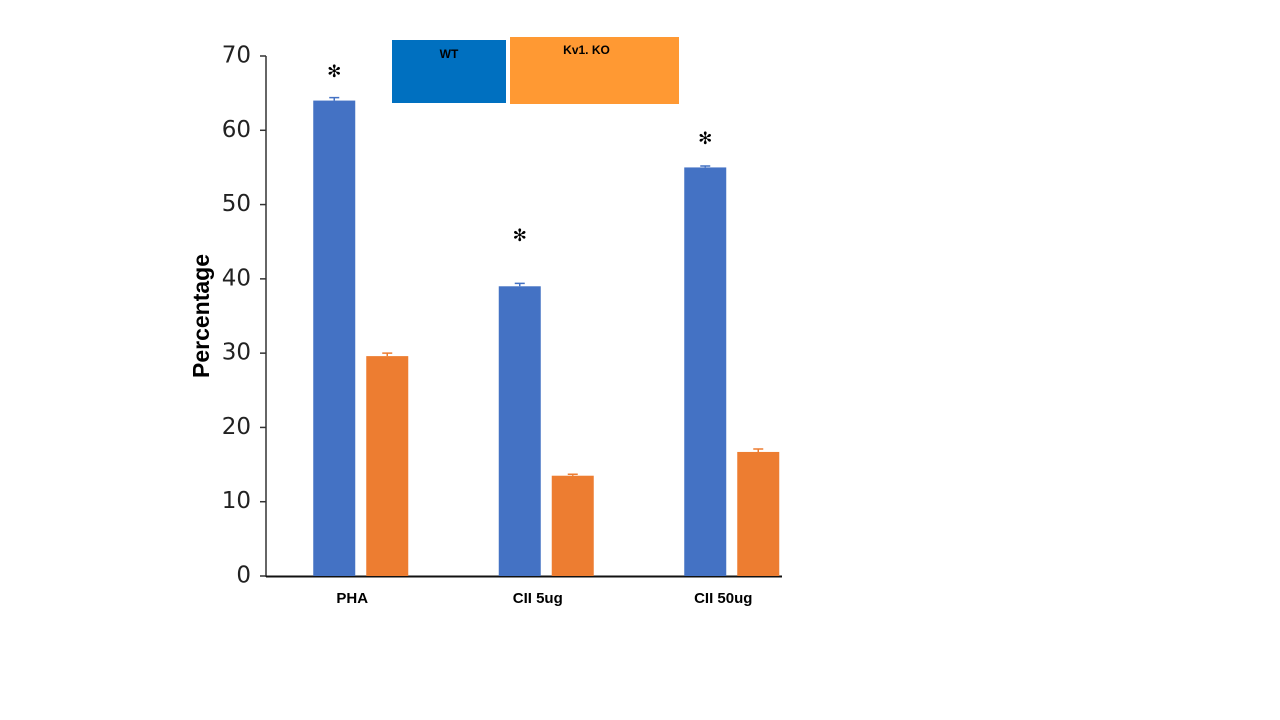  I want to click on y-tick-label: 30, so click(236, 353).